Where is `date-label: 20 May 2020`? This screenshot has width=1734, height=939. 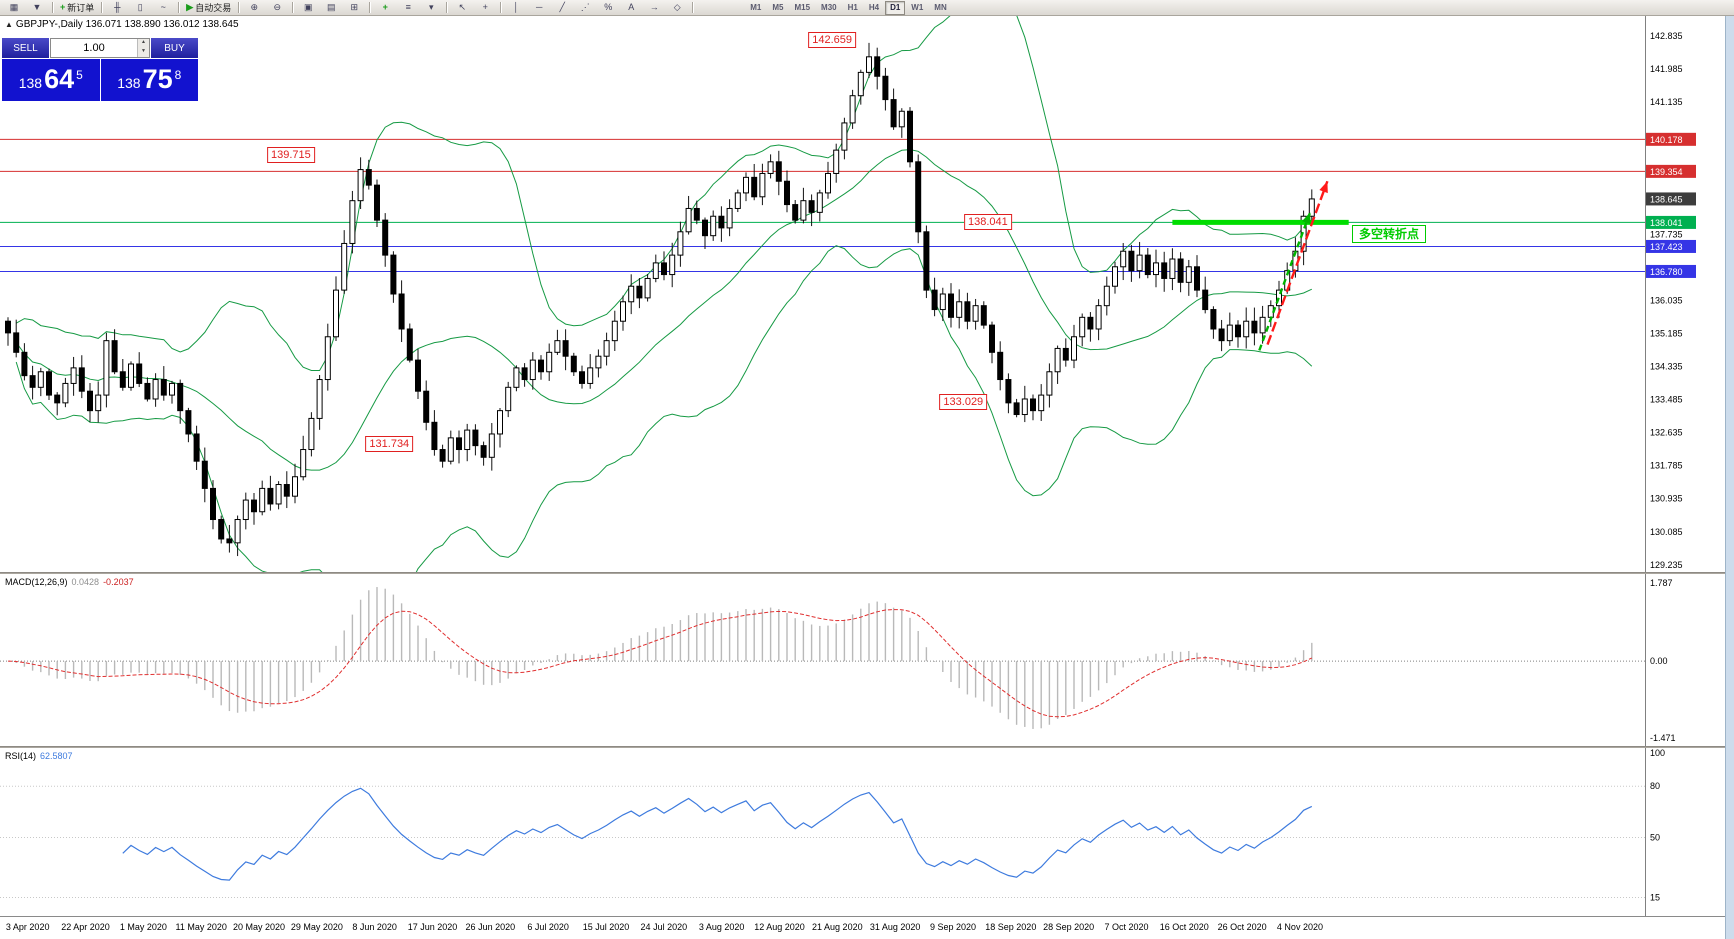 date-label: 20 May 2020 is located at coordinates (259, 927).